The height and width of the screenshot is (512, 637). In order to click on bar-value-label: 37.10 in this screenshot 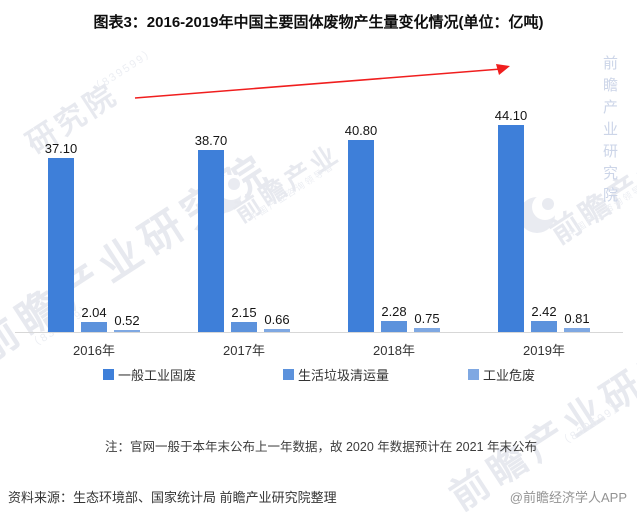, I will do `click(61, 148)`.